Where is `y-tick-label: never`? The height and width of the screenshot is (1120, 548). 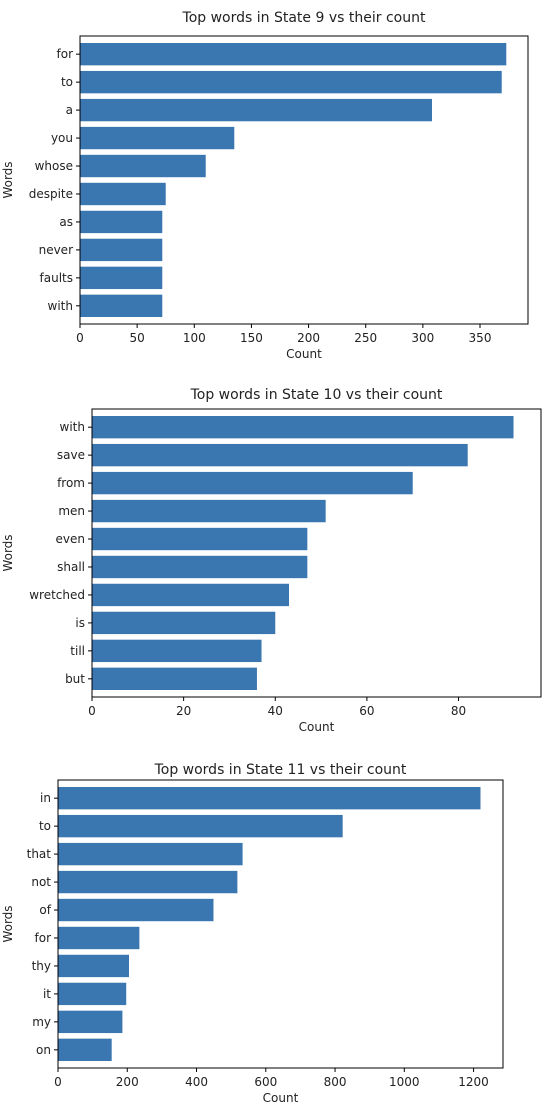
y-tick-label: never is located at coordinates (56, 250).